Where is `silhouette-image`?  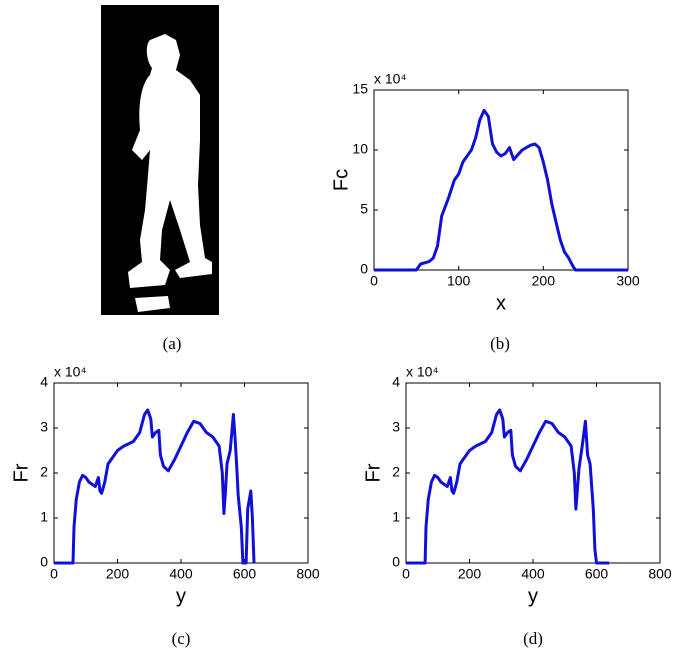
silhouette-image is located at coordinates (160, 160).